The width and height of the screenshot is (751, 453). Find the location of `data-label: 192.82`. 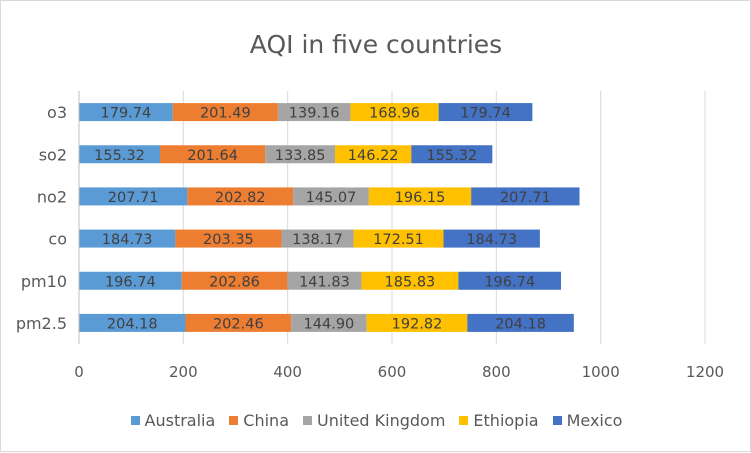

data-label: 192.82 is located at coordinates (417, 324).